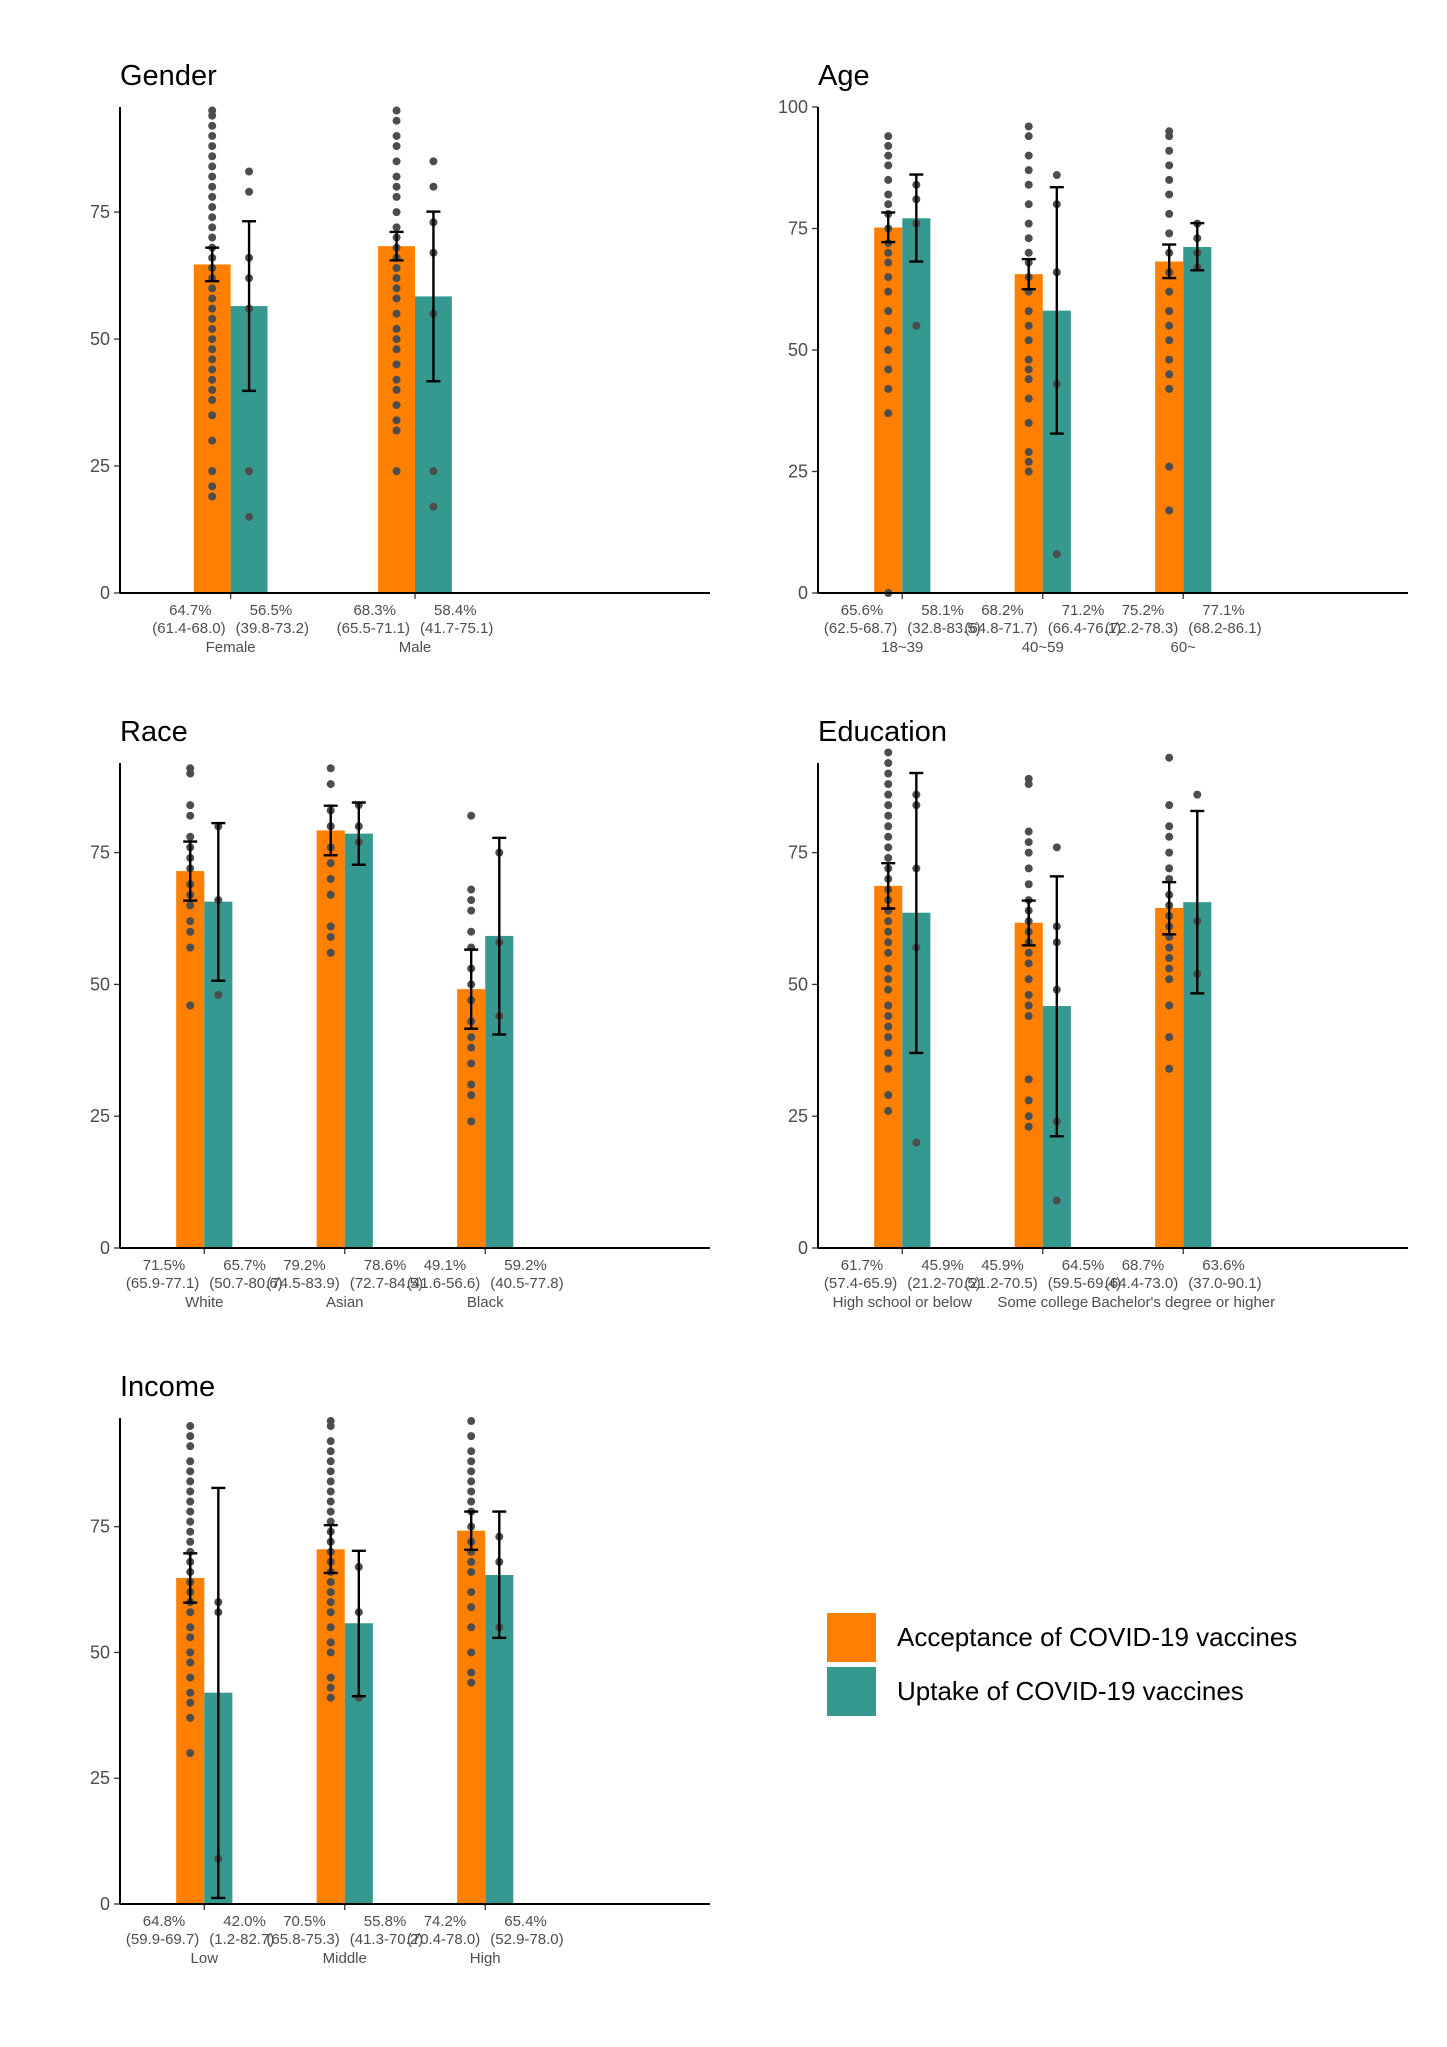 This screenshot has height=2047, width=1447. What do you see at coordinates (471, 1717) in the screenshot?
I see `bar-acceptance` at bounding box center [471, 1717].